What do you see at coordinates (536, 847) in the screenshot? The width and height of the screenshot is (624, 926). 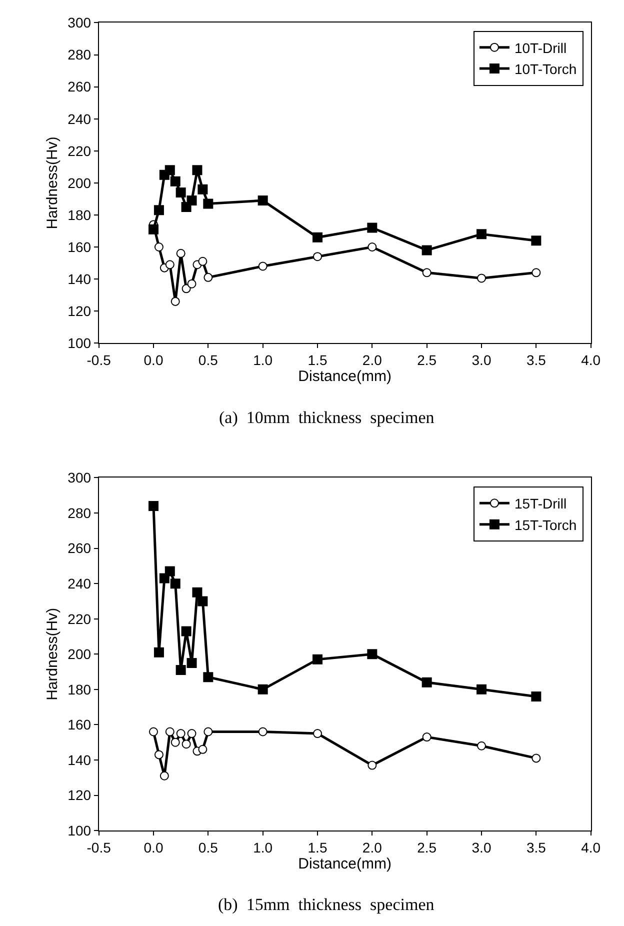 I see `x-tick-label: 3.5` at bounding box center [536, 847].